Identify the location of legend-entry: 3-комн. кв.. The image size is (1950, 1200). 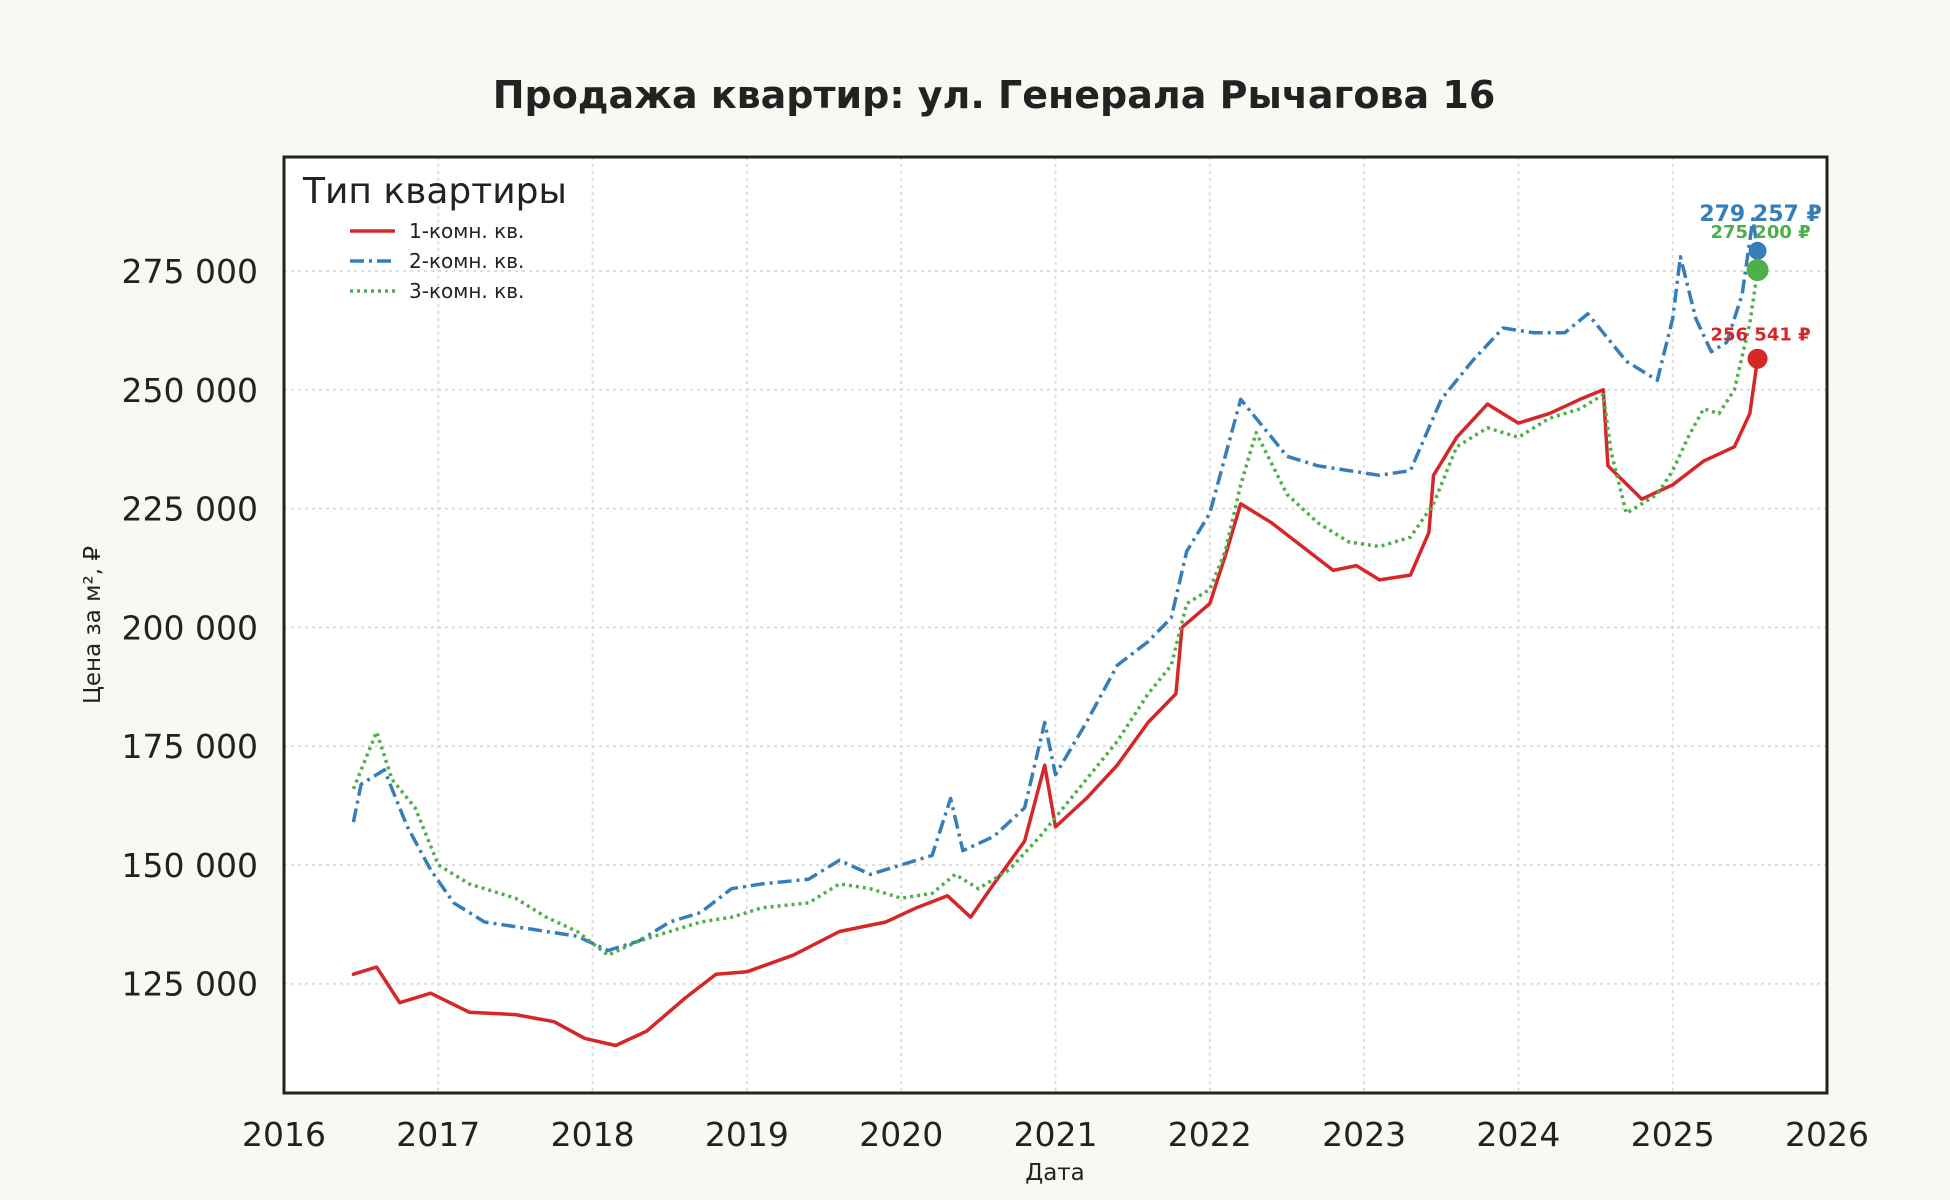
(466, 291).